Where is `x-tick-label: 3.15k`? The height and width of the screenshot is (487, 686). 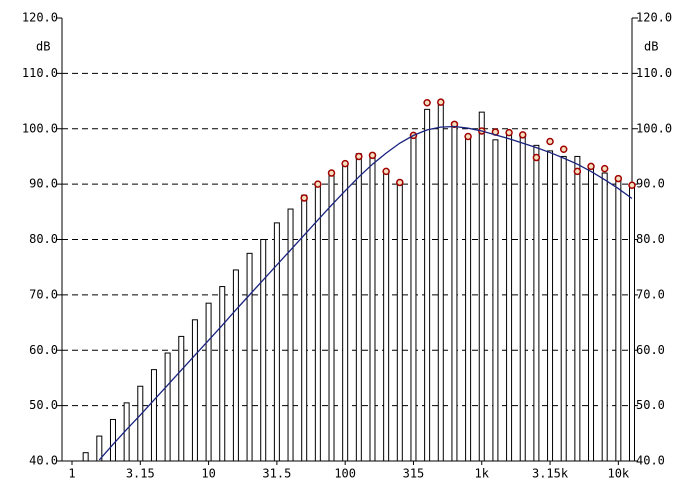
x-tick-label: 3.15k is located at coordinates (550, 474).